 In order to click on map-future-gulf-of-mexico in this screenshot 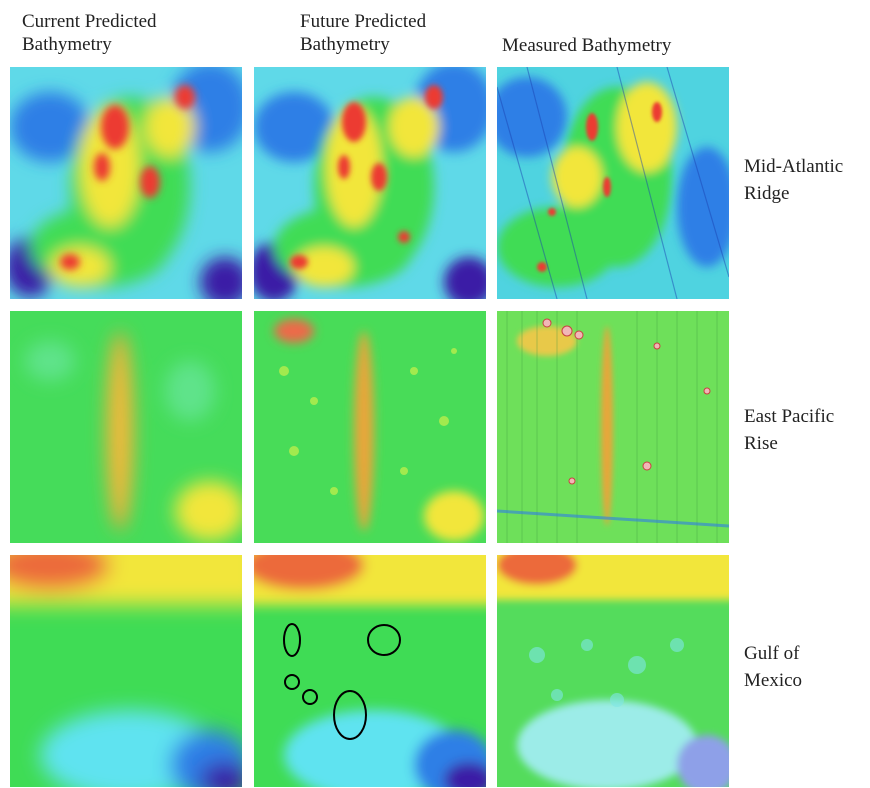, I will do `click(370, 671)`.